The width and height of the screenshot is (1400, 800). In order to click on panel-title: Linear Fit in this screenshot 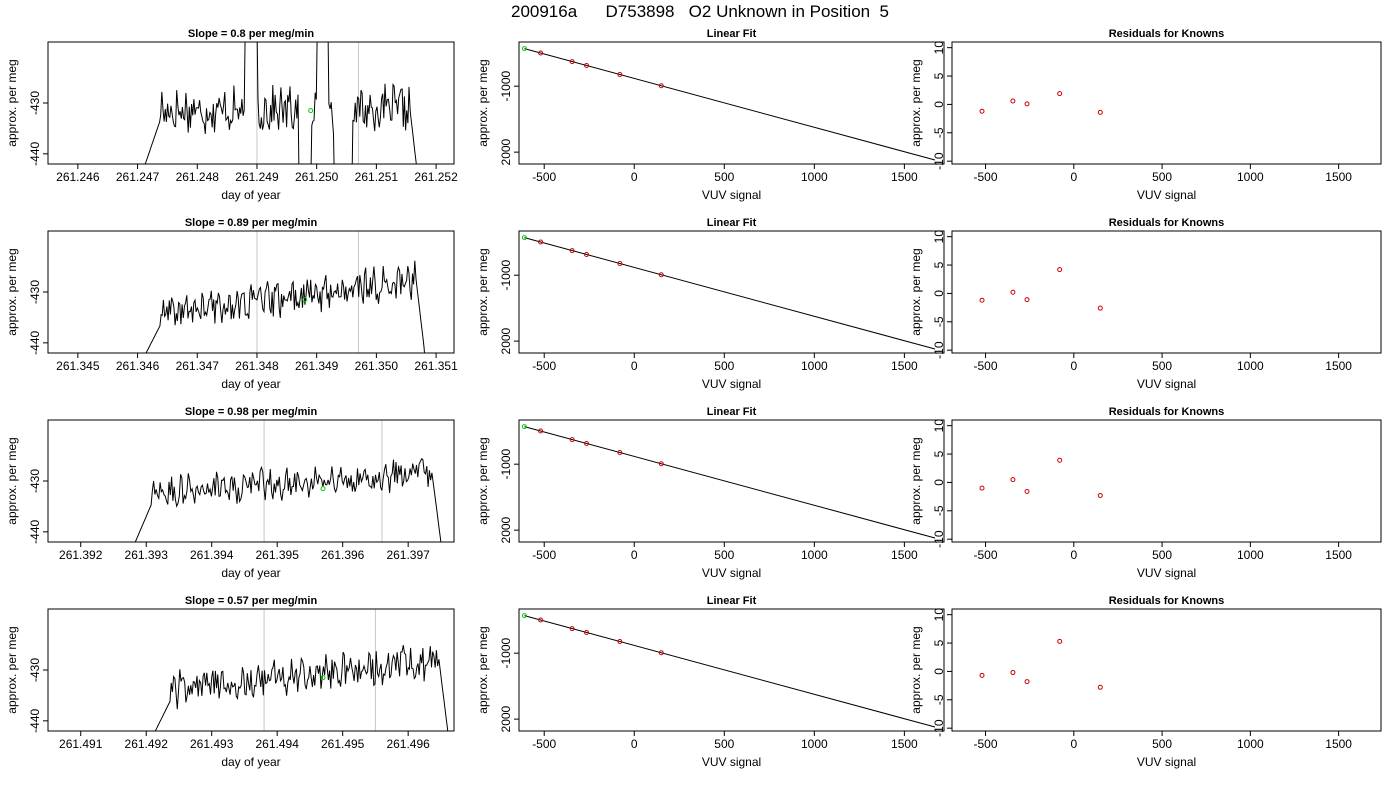, I will do `click(732, 34)`.